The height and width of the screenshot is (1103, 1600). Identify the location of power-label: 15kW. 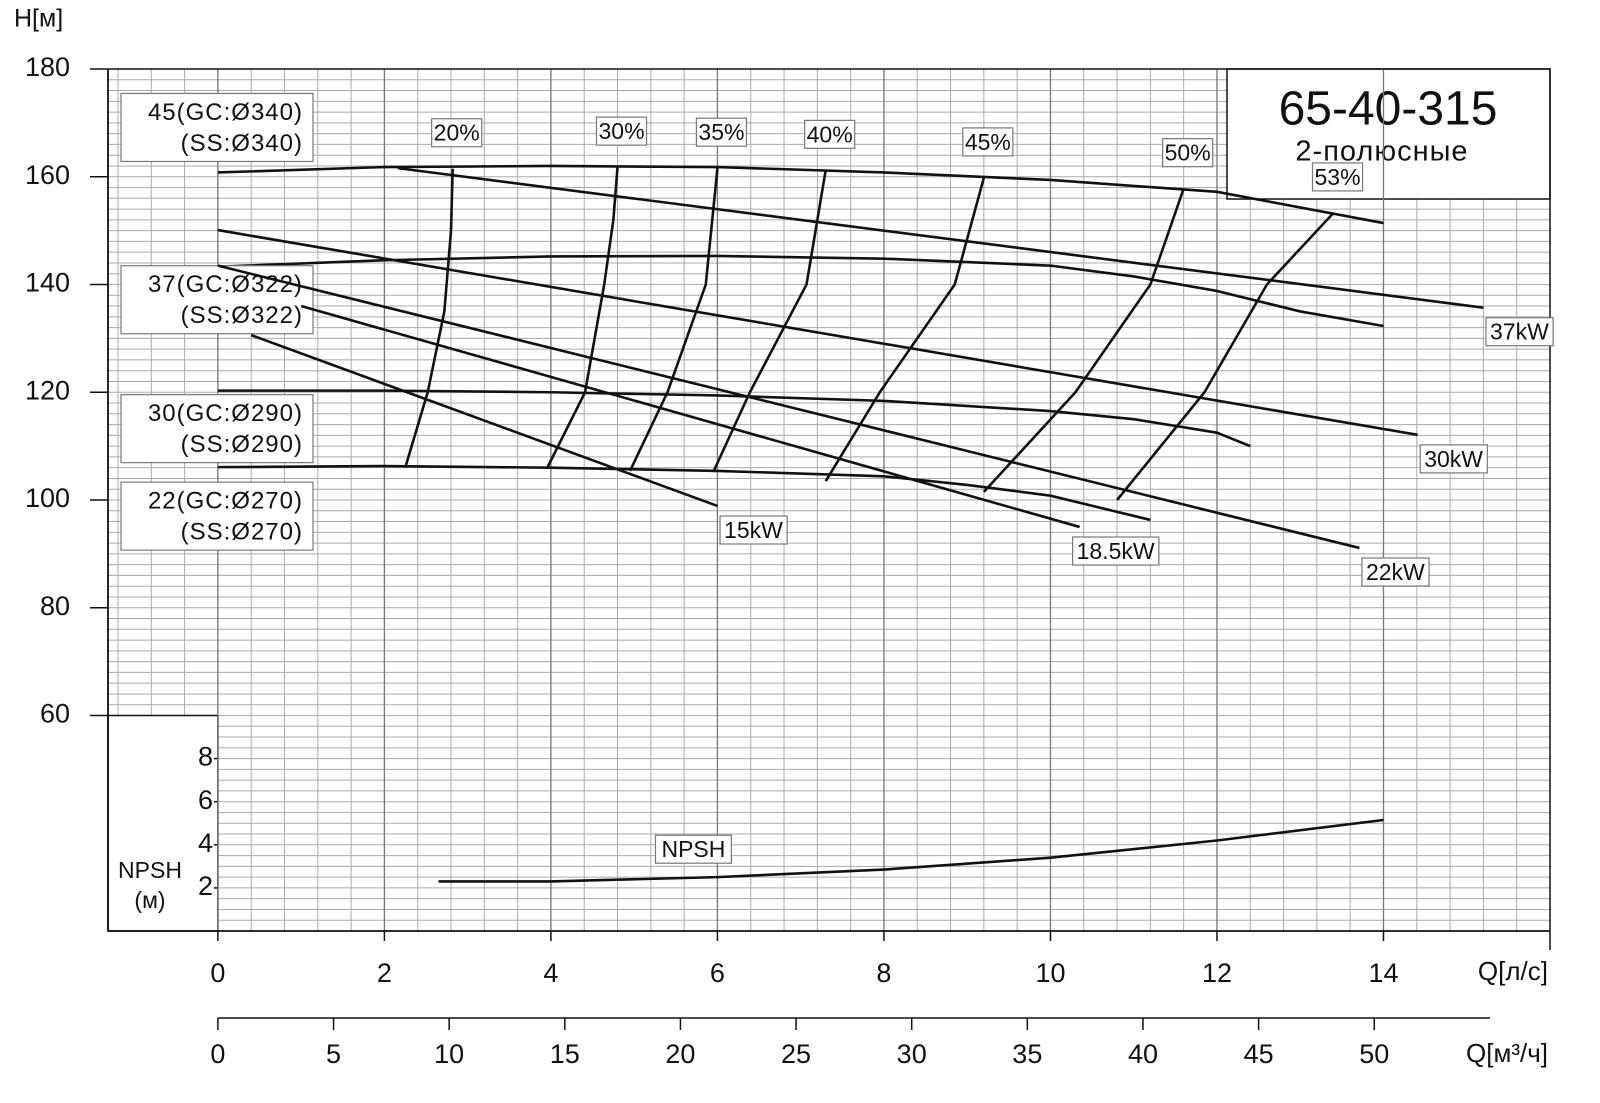
(753, 530).